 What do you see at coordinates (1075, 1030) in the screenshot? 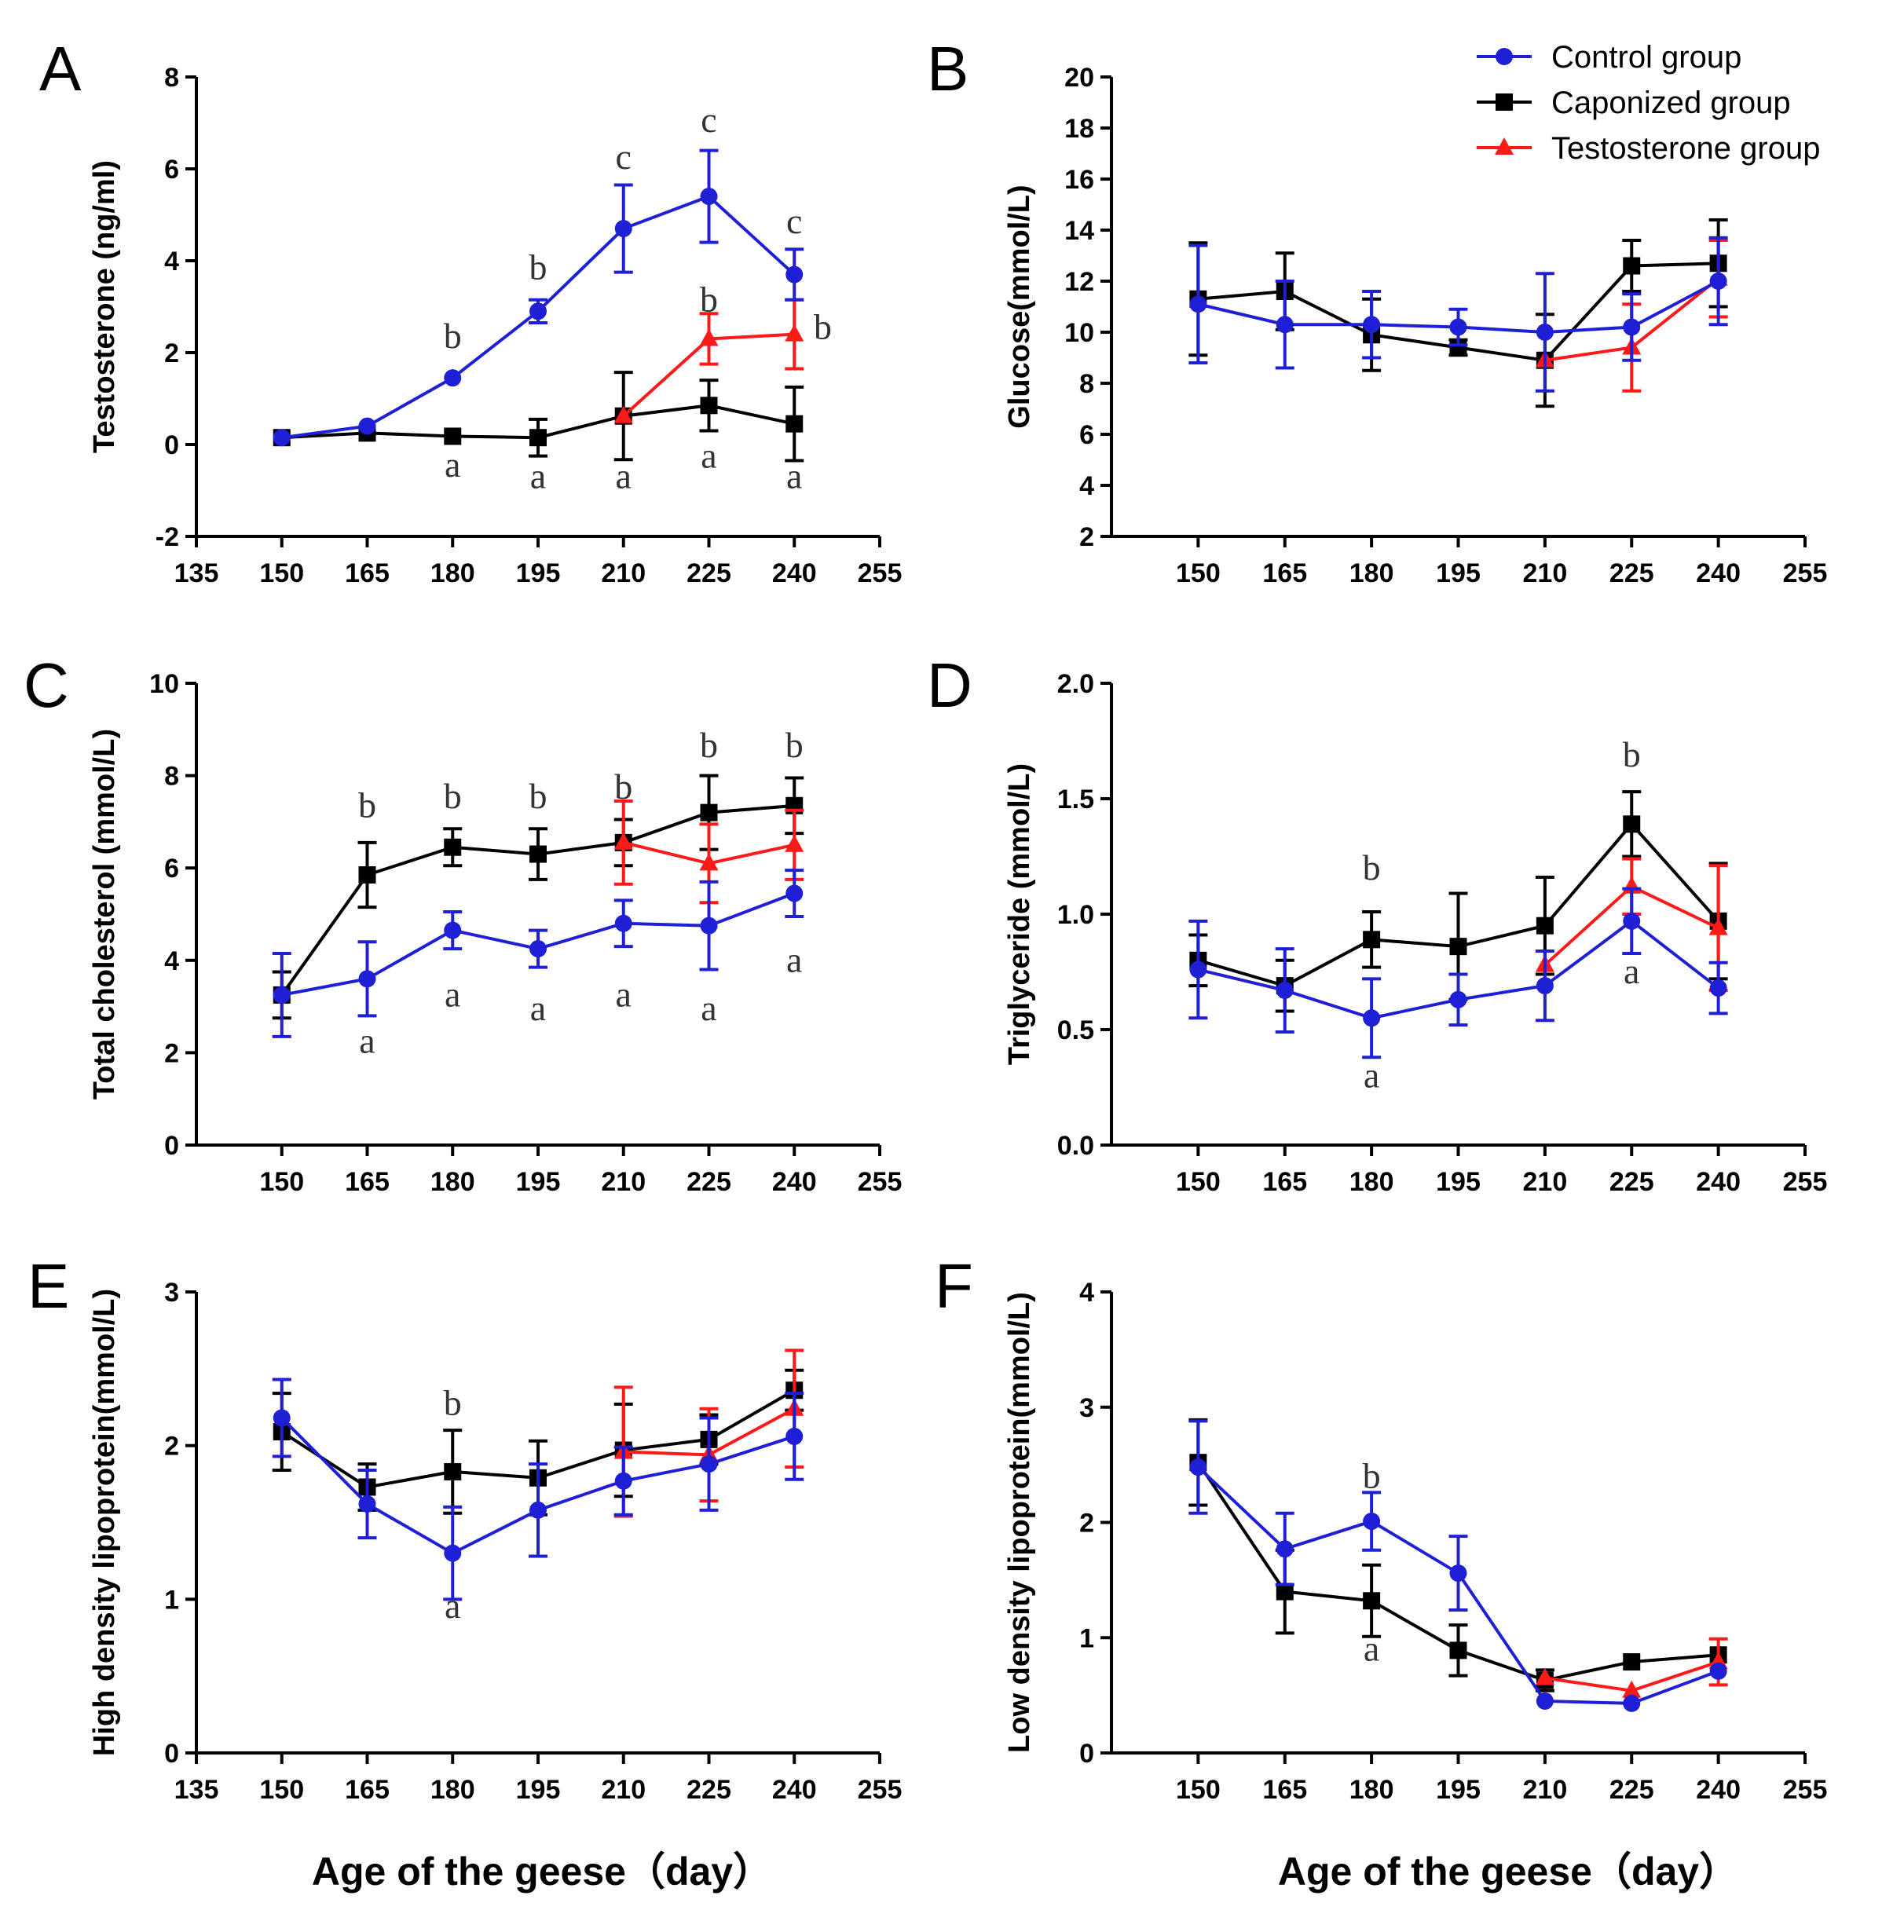
I see `y-tick-label: 0.5` at bounding box center [1075, 1030].